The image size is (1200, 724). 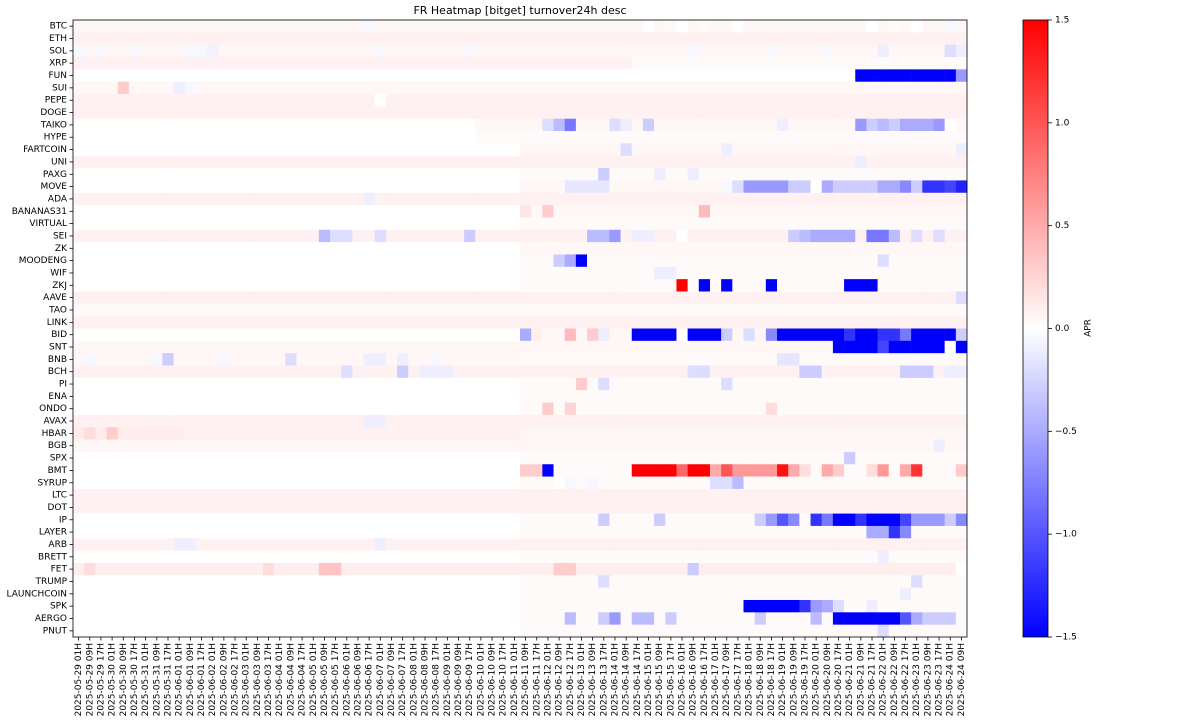 I want to click on x-tick-label: 2025-06-09 17H, so click(x=470, y=679).